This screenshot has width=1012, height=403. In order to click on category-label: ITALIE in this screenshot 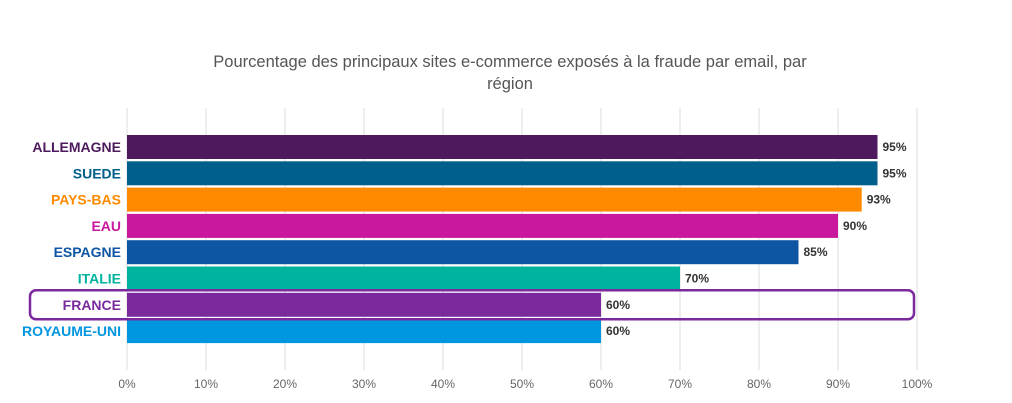, I will do `click(99, 279)`.